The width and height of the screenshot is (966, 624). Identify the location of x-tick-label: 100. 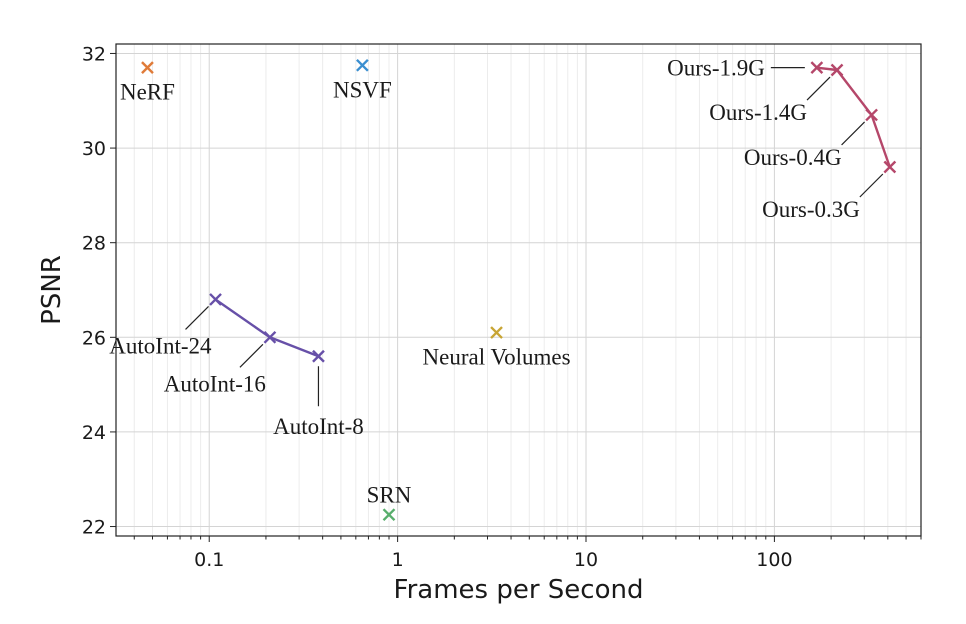
(774, 560).